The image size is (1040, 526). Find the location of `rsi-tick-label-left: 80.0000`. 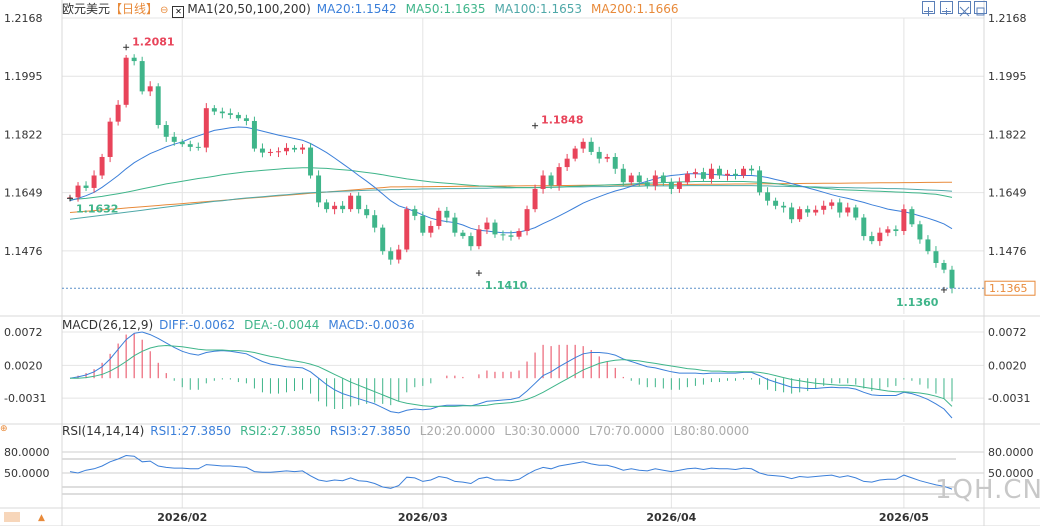

rsi-tick-label-left: 80.0000 is located at coordinates (27, 452).